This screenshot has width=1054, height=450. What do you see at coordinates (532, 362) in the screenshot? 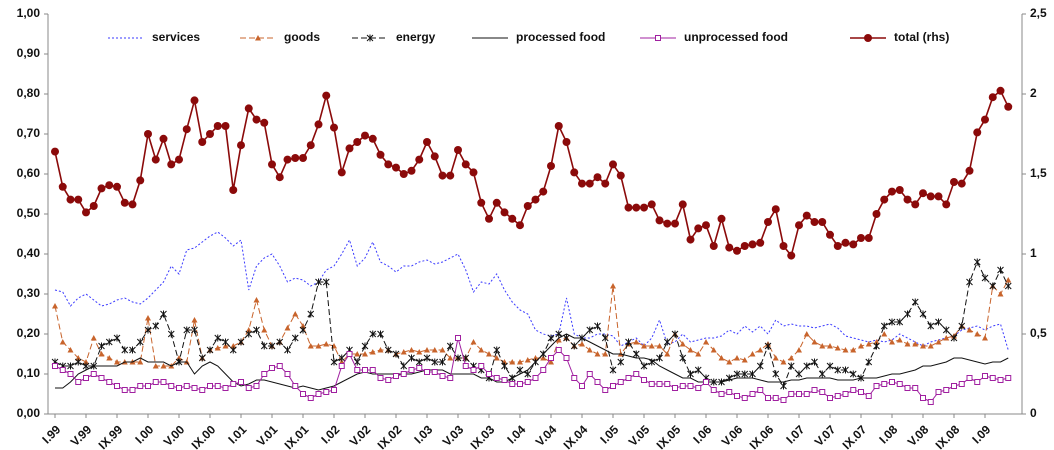
I see `series-line` at bounding box center [532, 362].